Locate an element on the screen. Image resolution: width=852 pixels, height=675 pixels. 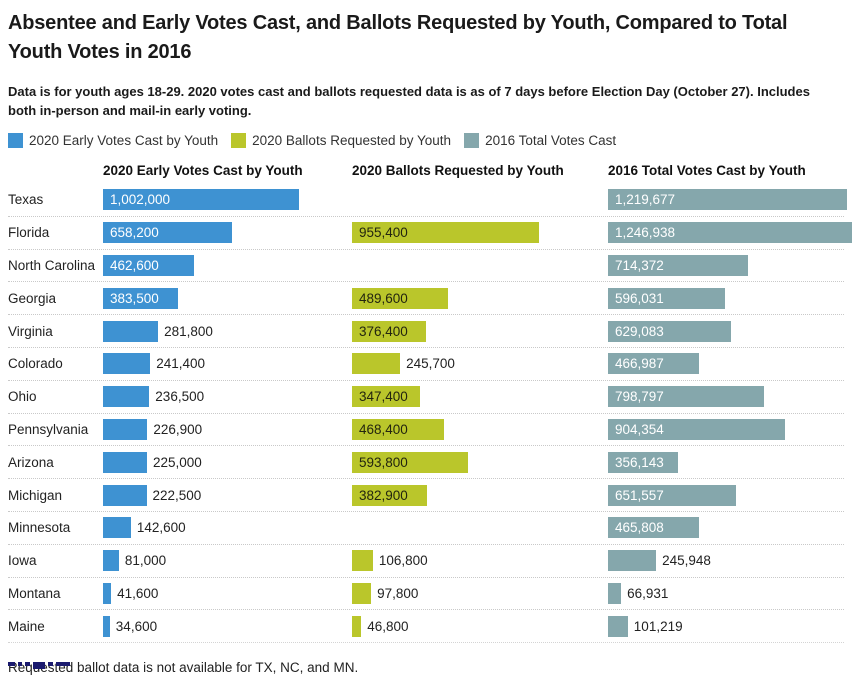
column-header-ballots: 2020 Ballots Requested by Youth is located at coordinates (458, 170).